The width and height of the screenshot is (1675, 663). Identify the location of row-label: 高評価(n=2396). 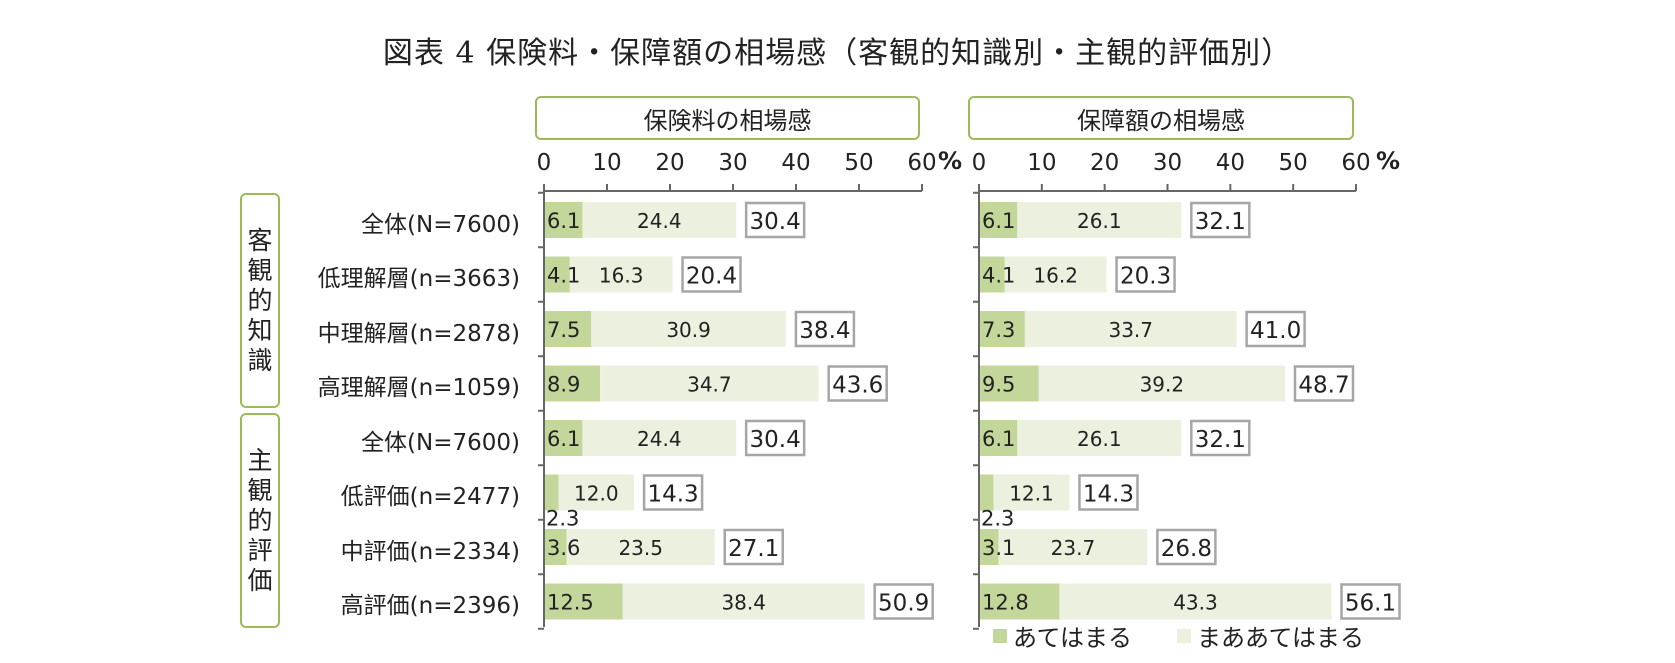
(430, 606).